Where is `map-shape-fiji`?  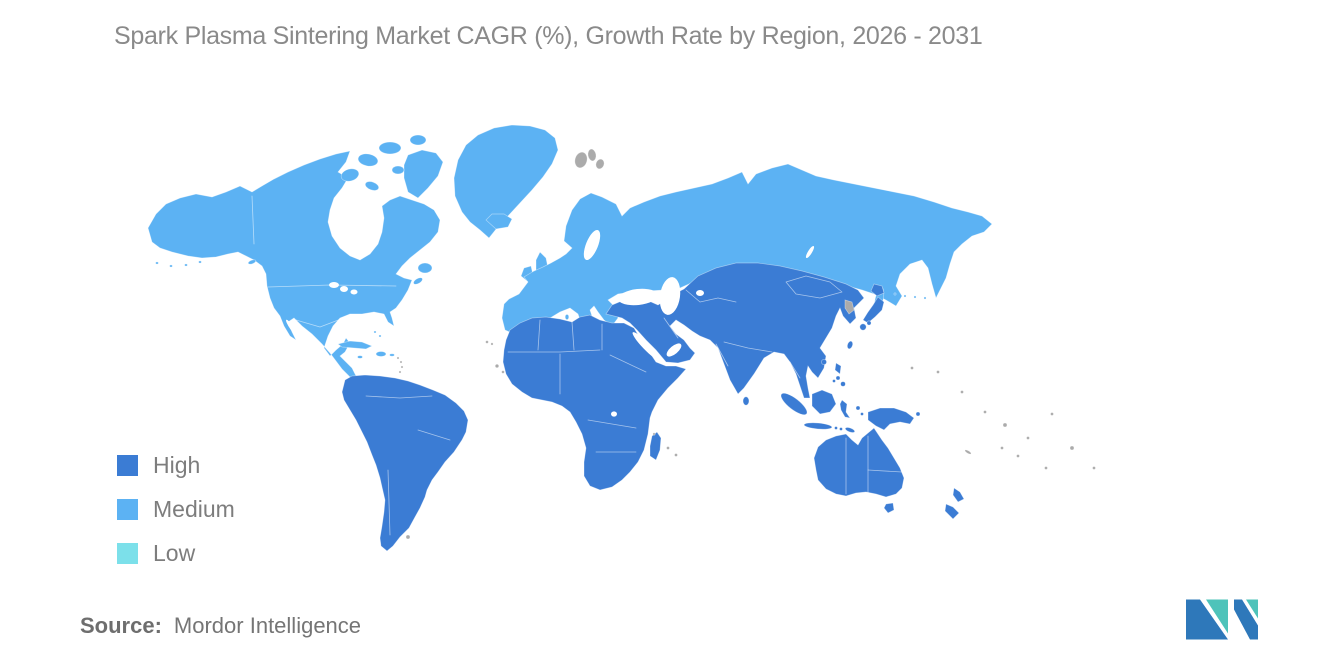
map-shape-fiji is located at coordinates (1002, 448).